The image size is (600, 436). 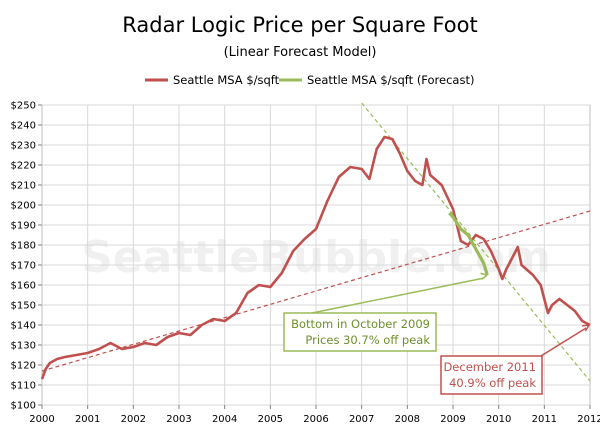 What do you see at coordinates (390, 80) in the screenshot?
I see `legend-label-forecast: Seattle MSA $/sqft (Forecast)` at bounding box center [390, 80].